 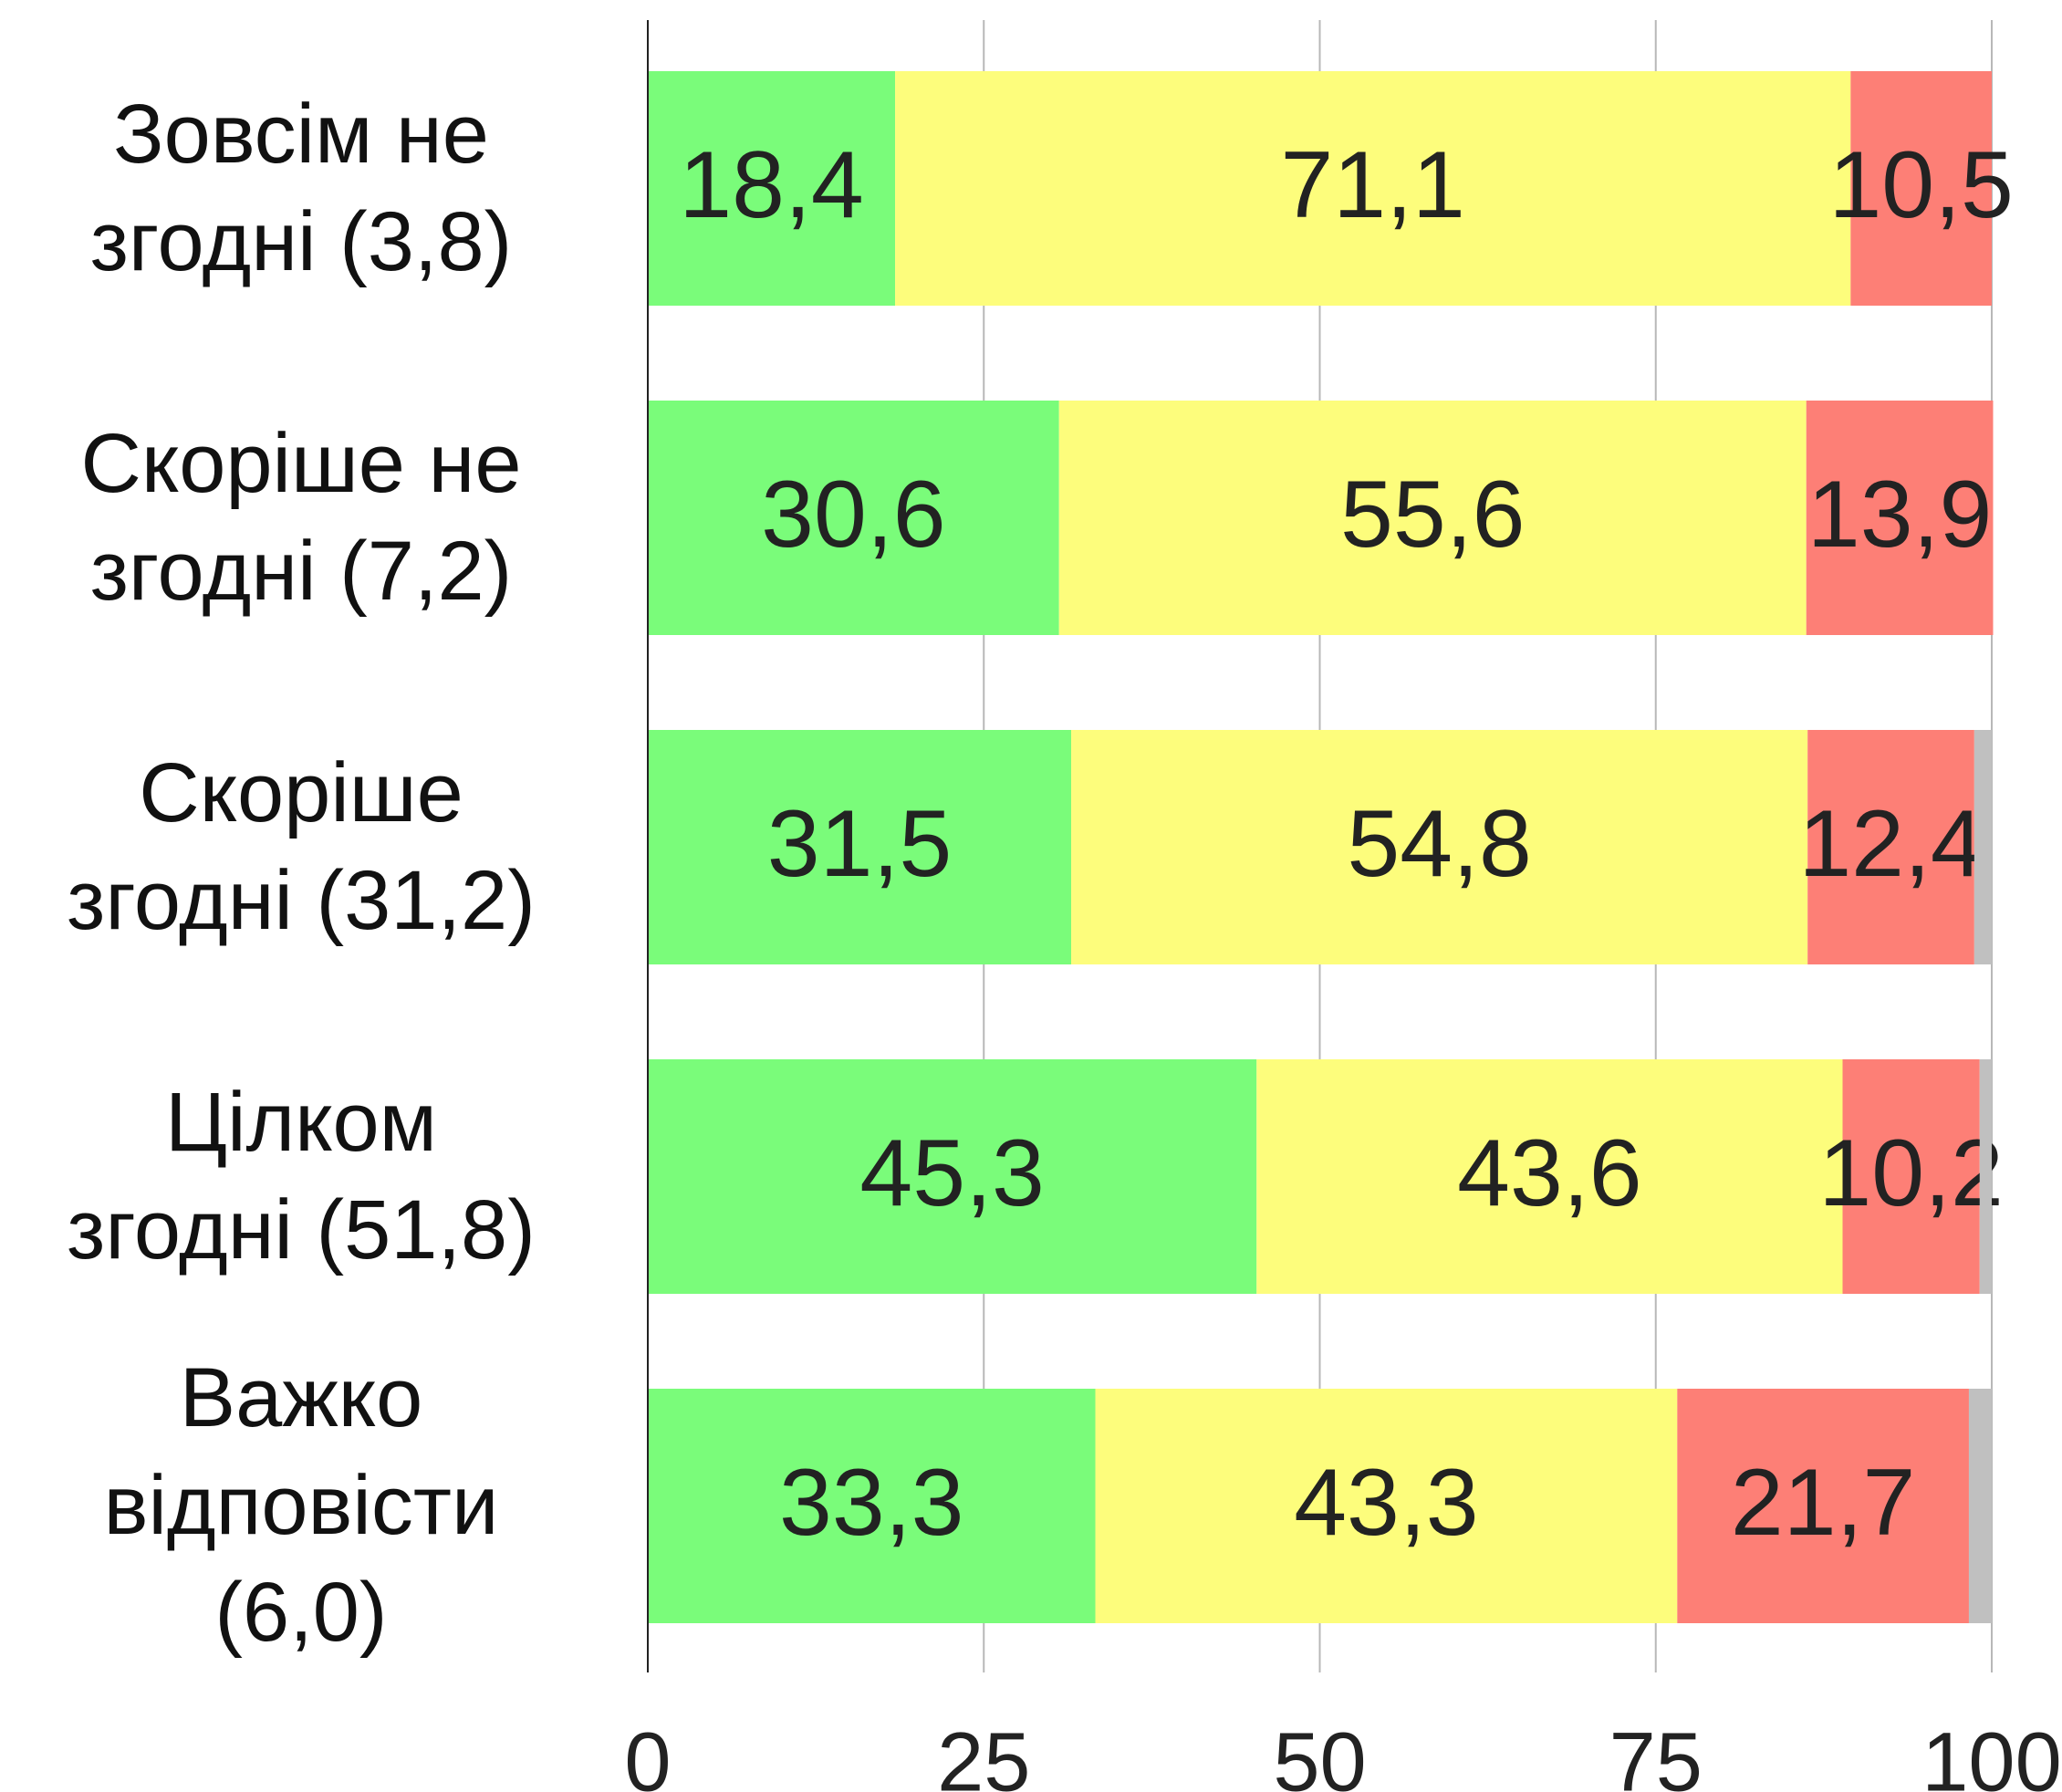 What do you see at coordinates (1910, 1173) in the screenshot?
I see `data-label: 10,2` at bounding box center [1910, 1173].